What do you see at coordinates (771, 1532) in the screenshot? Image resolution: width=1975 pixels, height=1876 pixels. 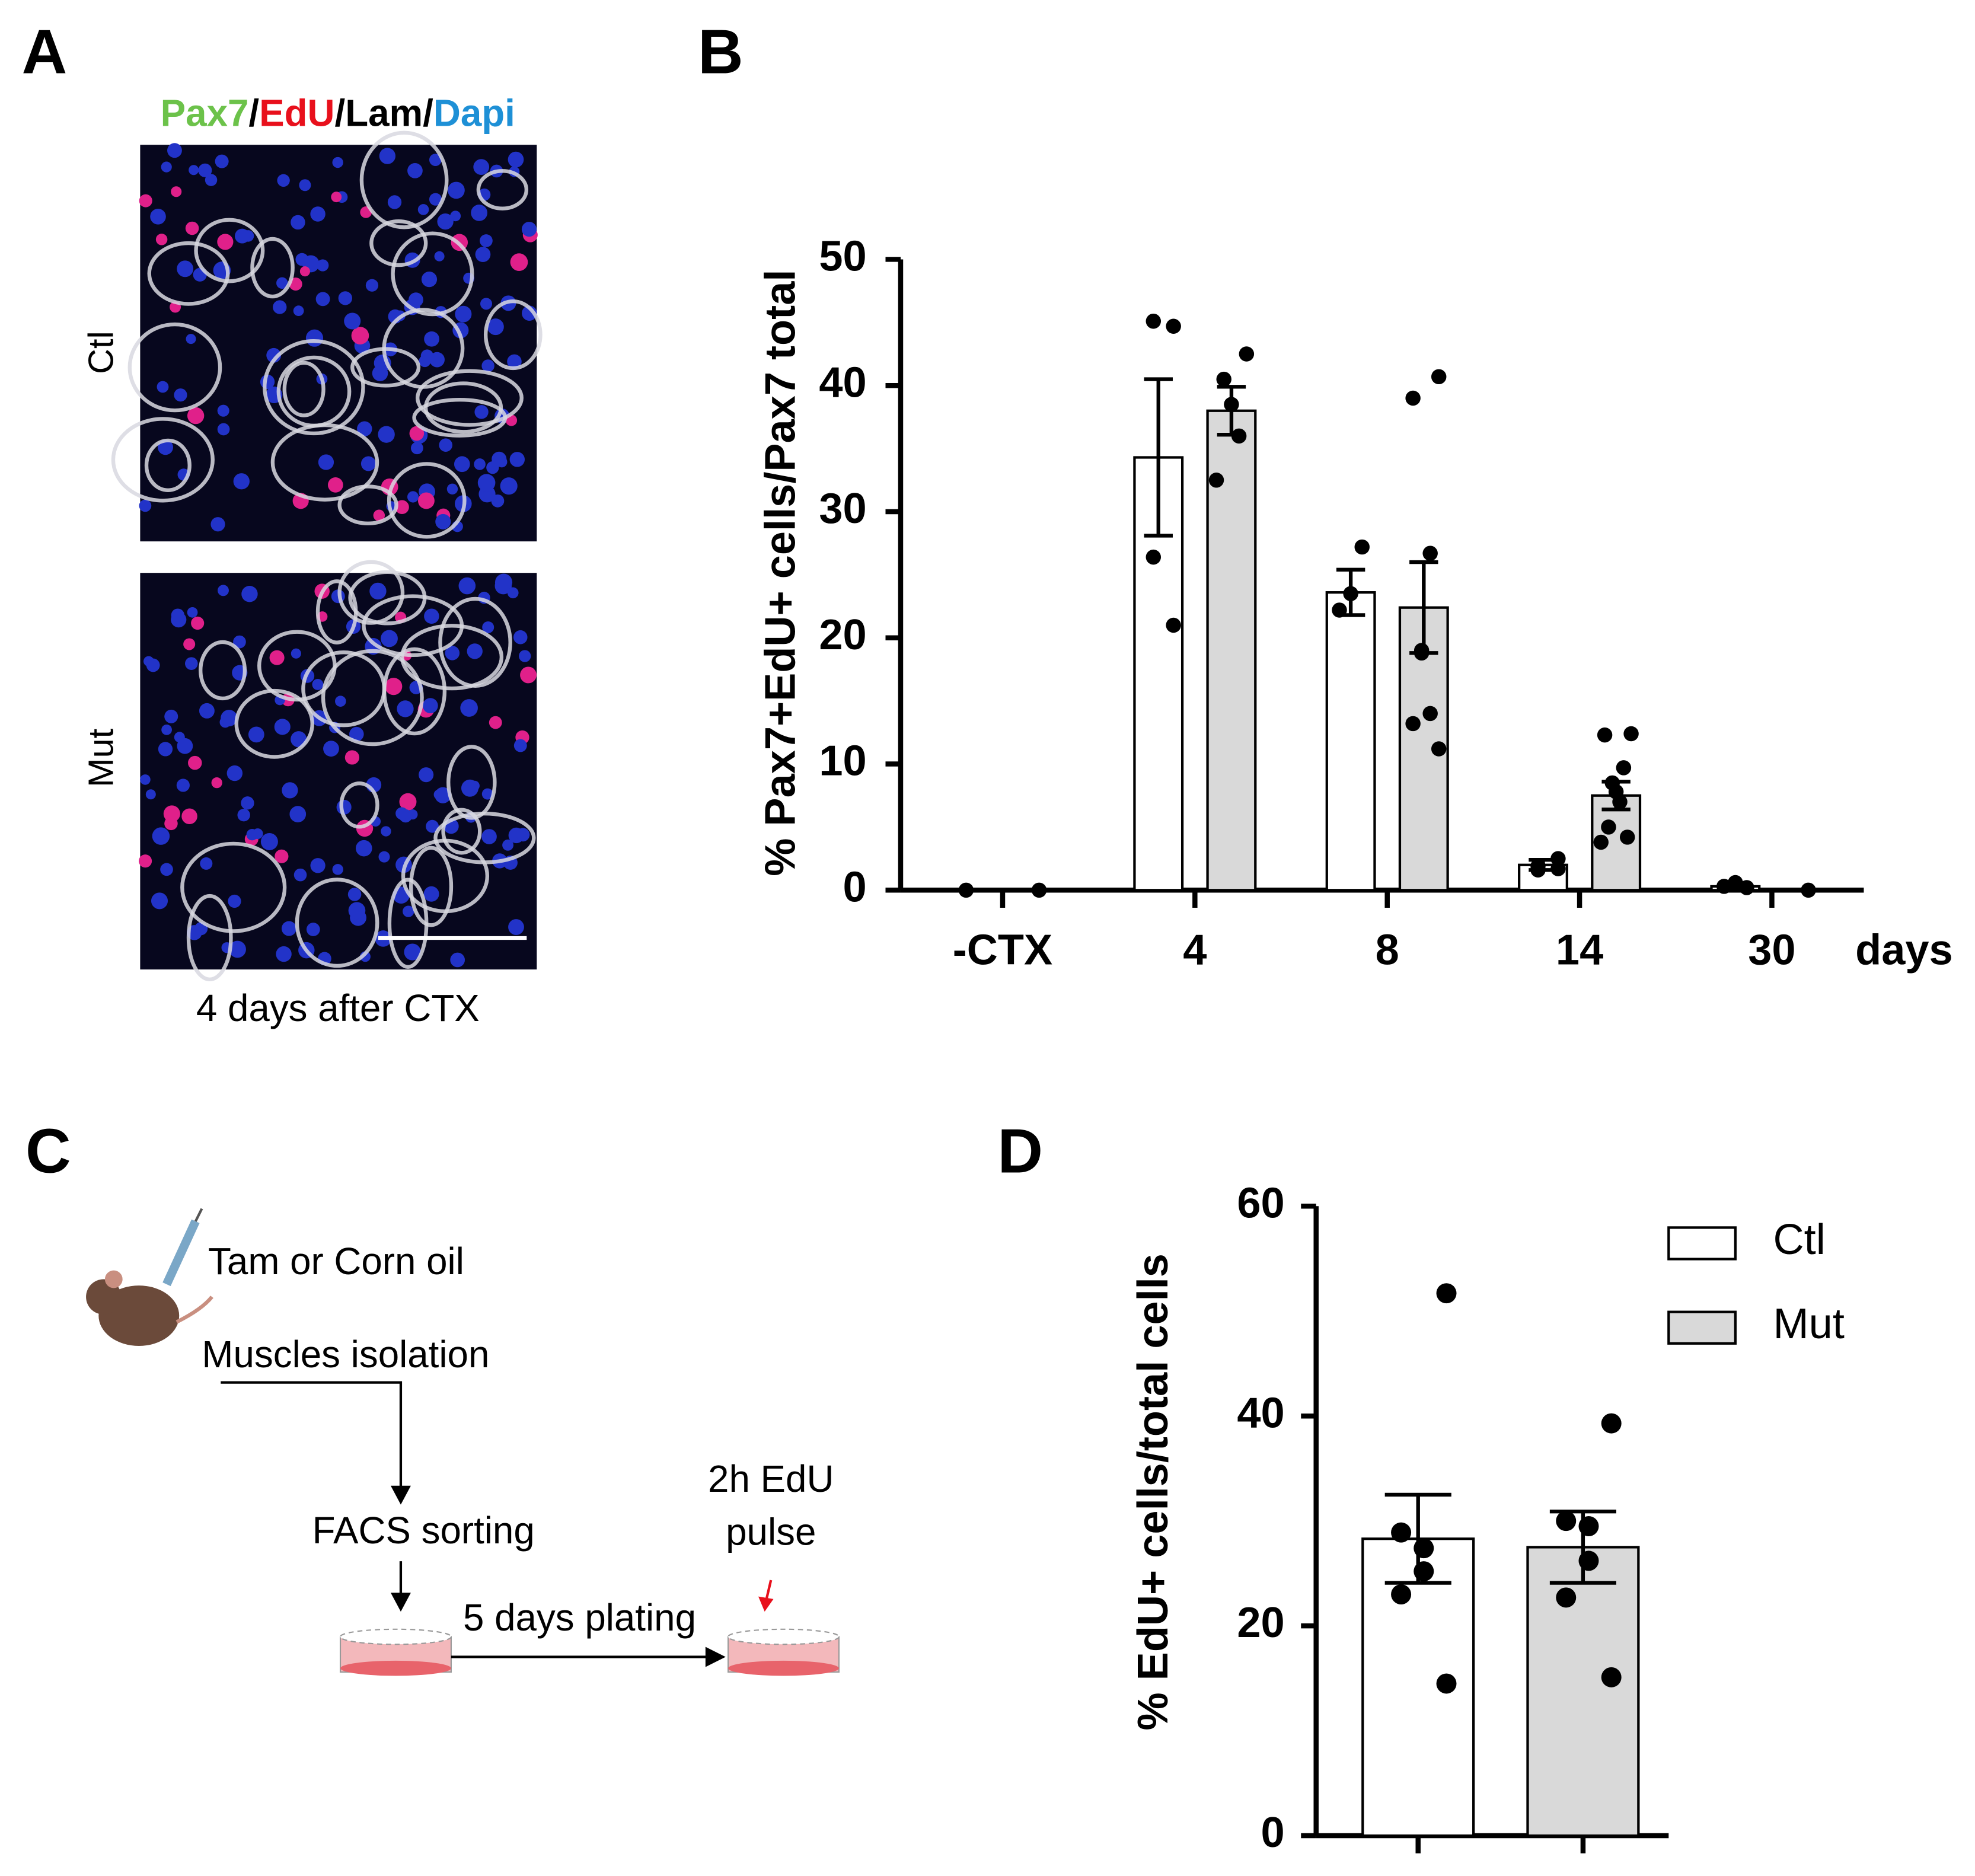 I see `step-label: pulse` at bounding box center [771, 1532].